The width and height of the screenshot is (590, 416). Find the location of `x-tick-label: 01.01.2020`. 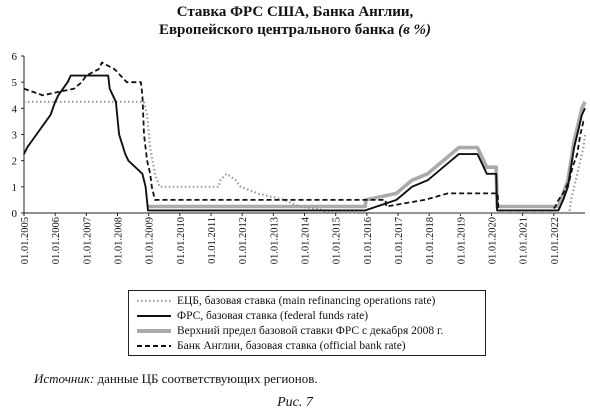

x-tick-label: 01.01.2020 is located at coordinates (493, 240).